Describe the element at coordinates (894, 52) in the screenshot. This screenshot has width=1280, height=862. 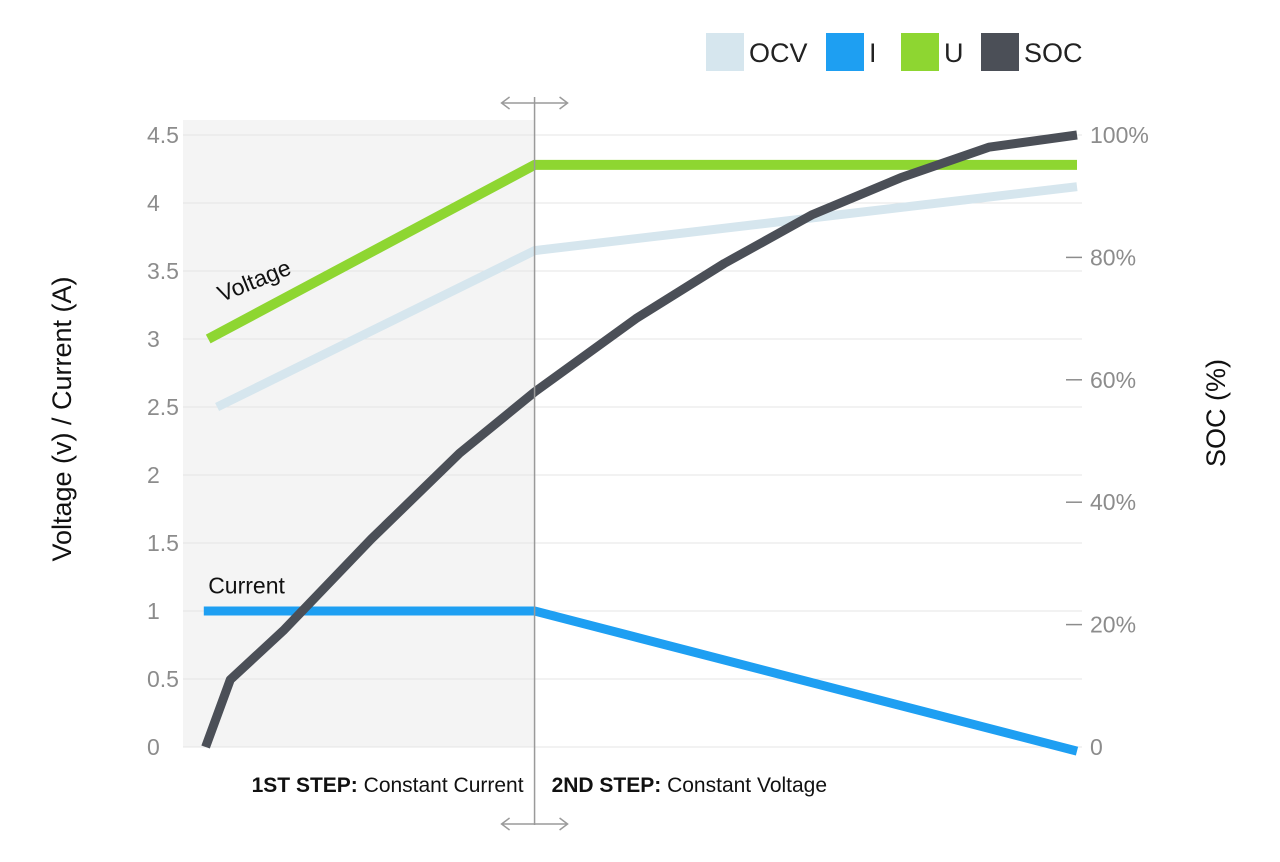
I see `legend-group: OCV I U SOC` at that location.